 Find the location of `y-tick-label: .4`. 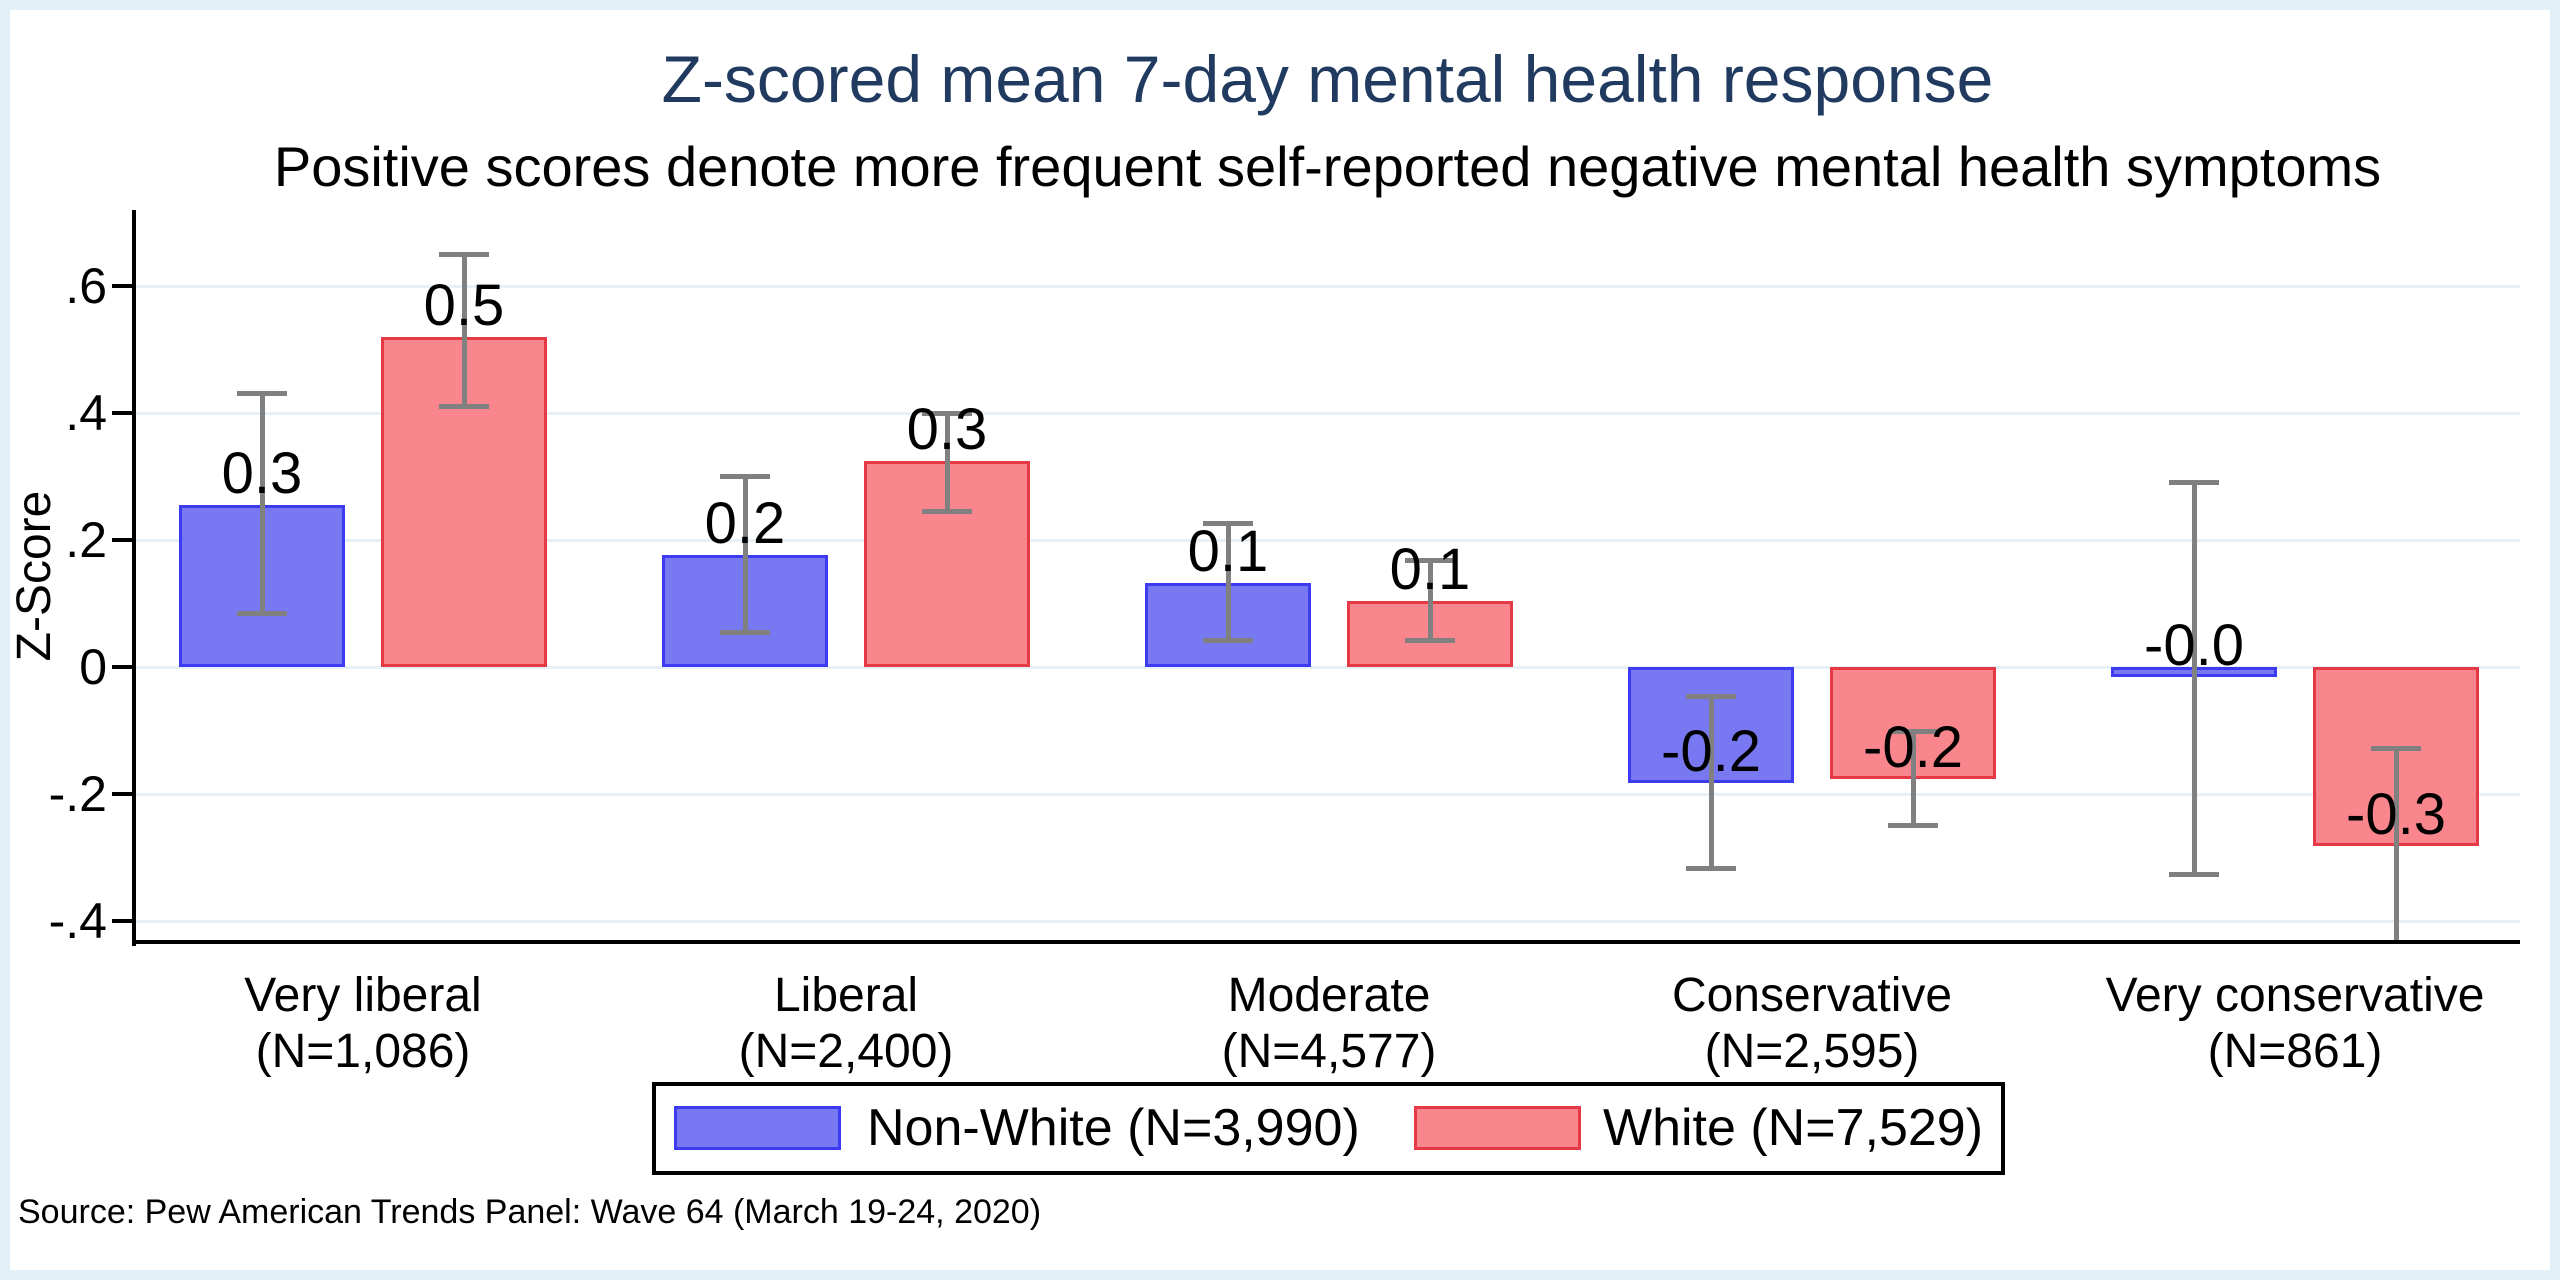

y-tick-label: .4 is located at coordinates (86, 413).